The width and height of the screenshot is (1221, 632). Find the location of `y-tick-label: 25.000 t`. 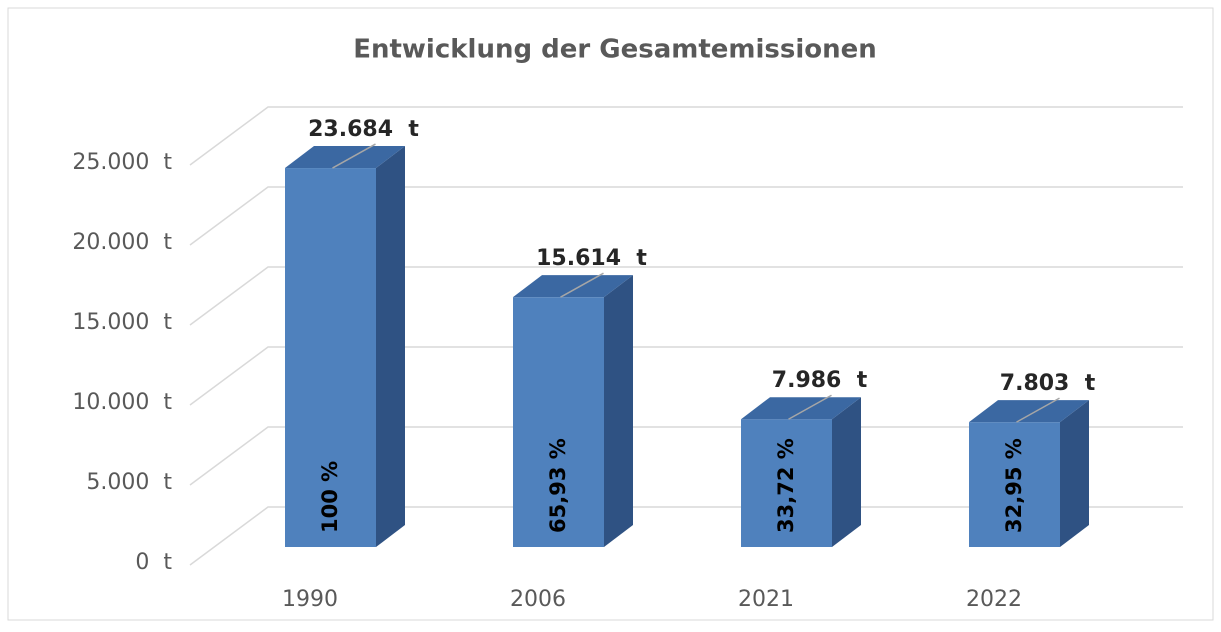

y-tick-label: 25.000 t is located at coordinates (122, 162).